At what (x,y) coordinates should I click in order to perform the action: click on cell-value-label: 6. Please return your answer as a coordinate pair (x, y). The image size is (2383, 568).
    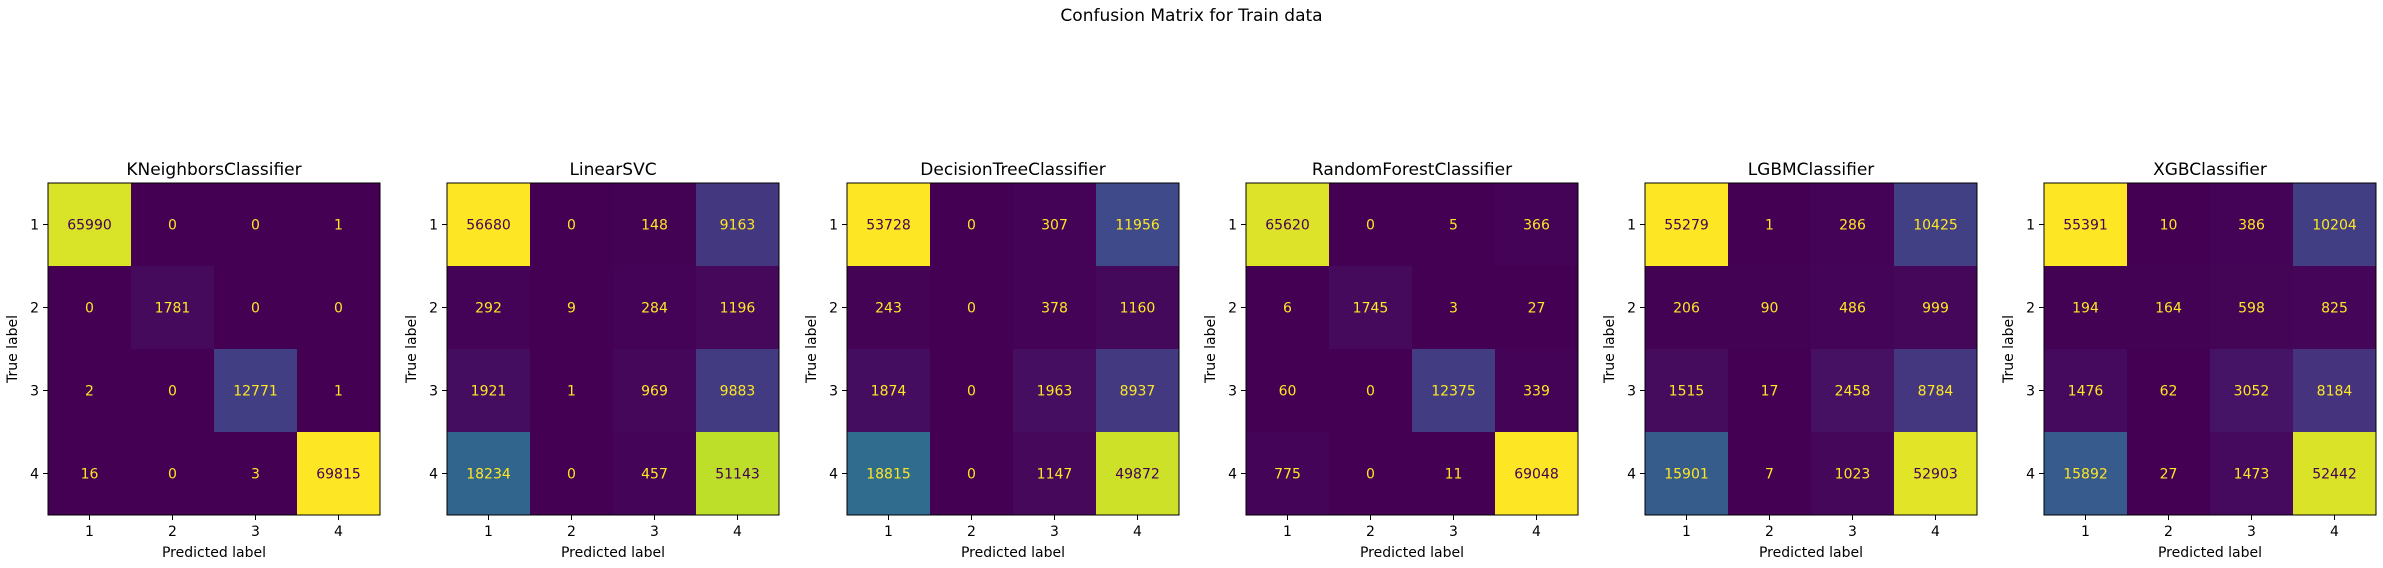
    Looking at the image, I should click on (1287, 309).